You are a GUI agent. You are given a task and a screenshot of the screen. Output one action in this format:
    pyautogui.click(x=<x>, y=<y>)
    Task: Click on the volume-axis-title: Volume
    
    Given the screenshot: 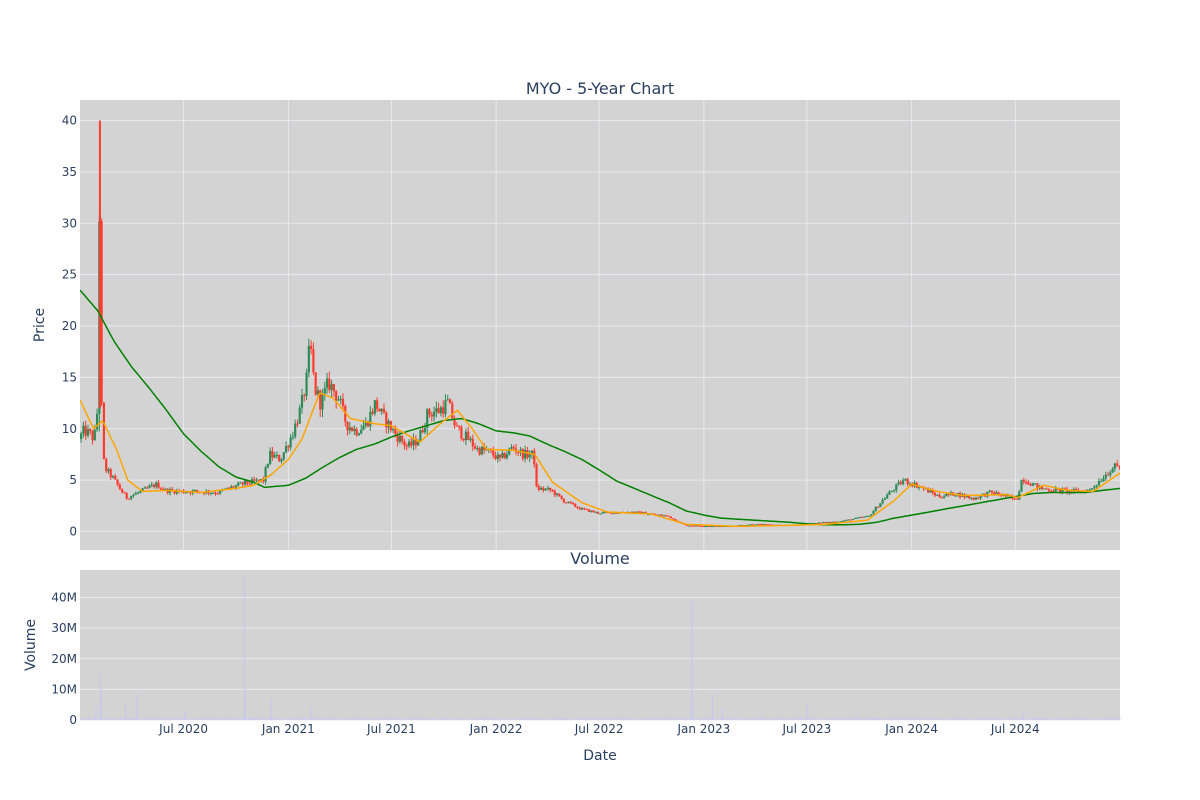 What is the action you would take?
    pyautogui.click(x=31, y=645)
    